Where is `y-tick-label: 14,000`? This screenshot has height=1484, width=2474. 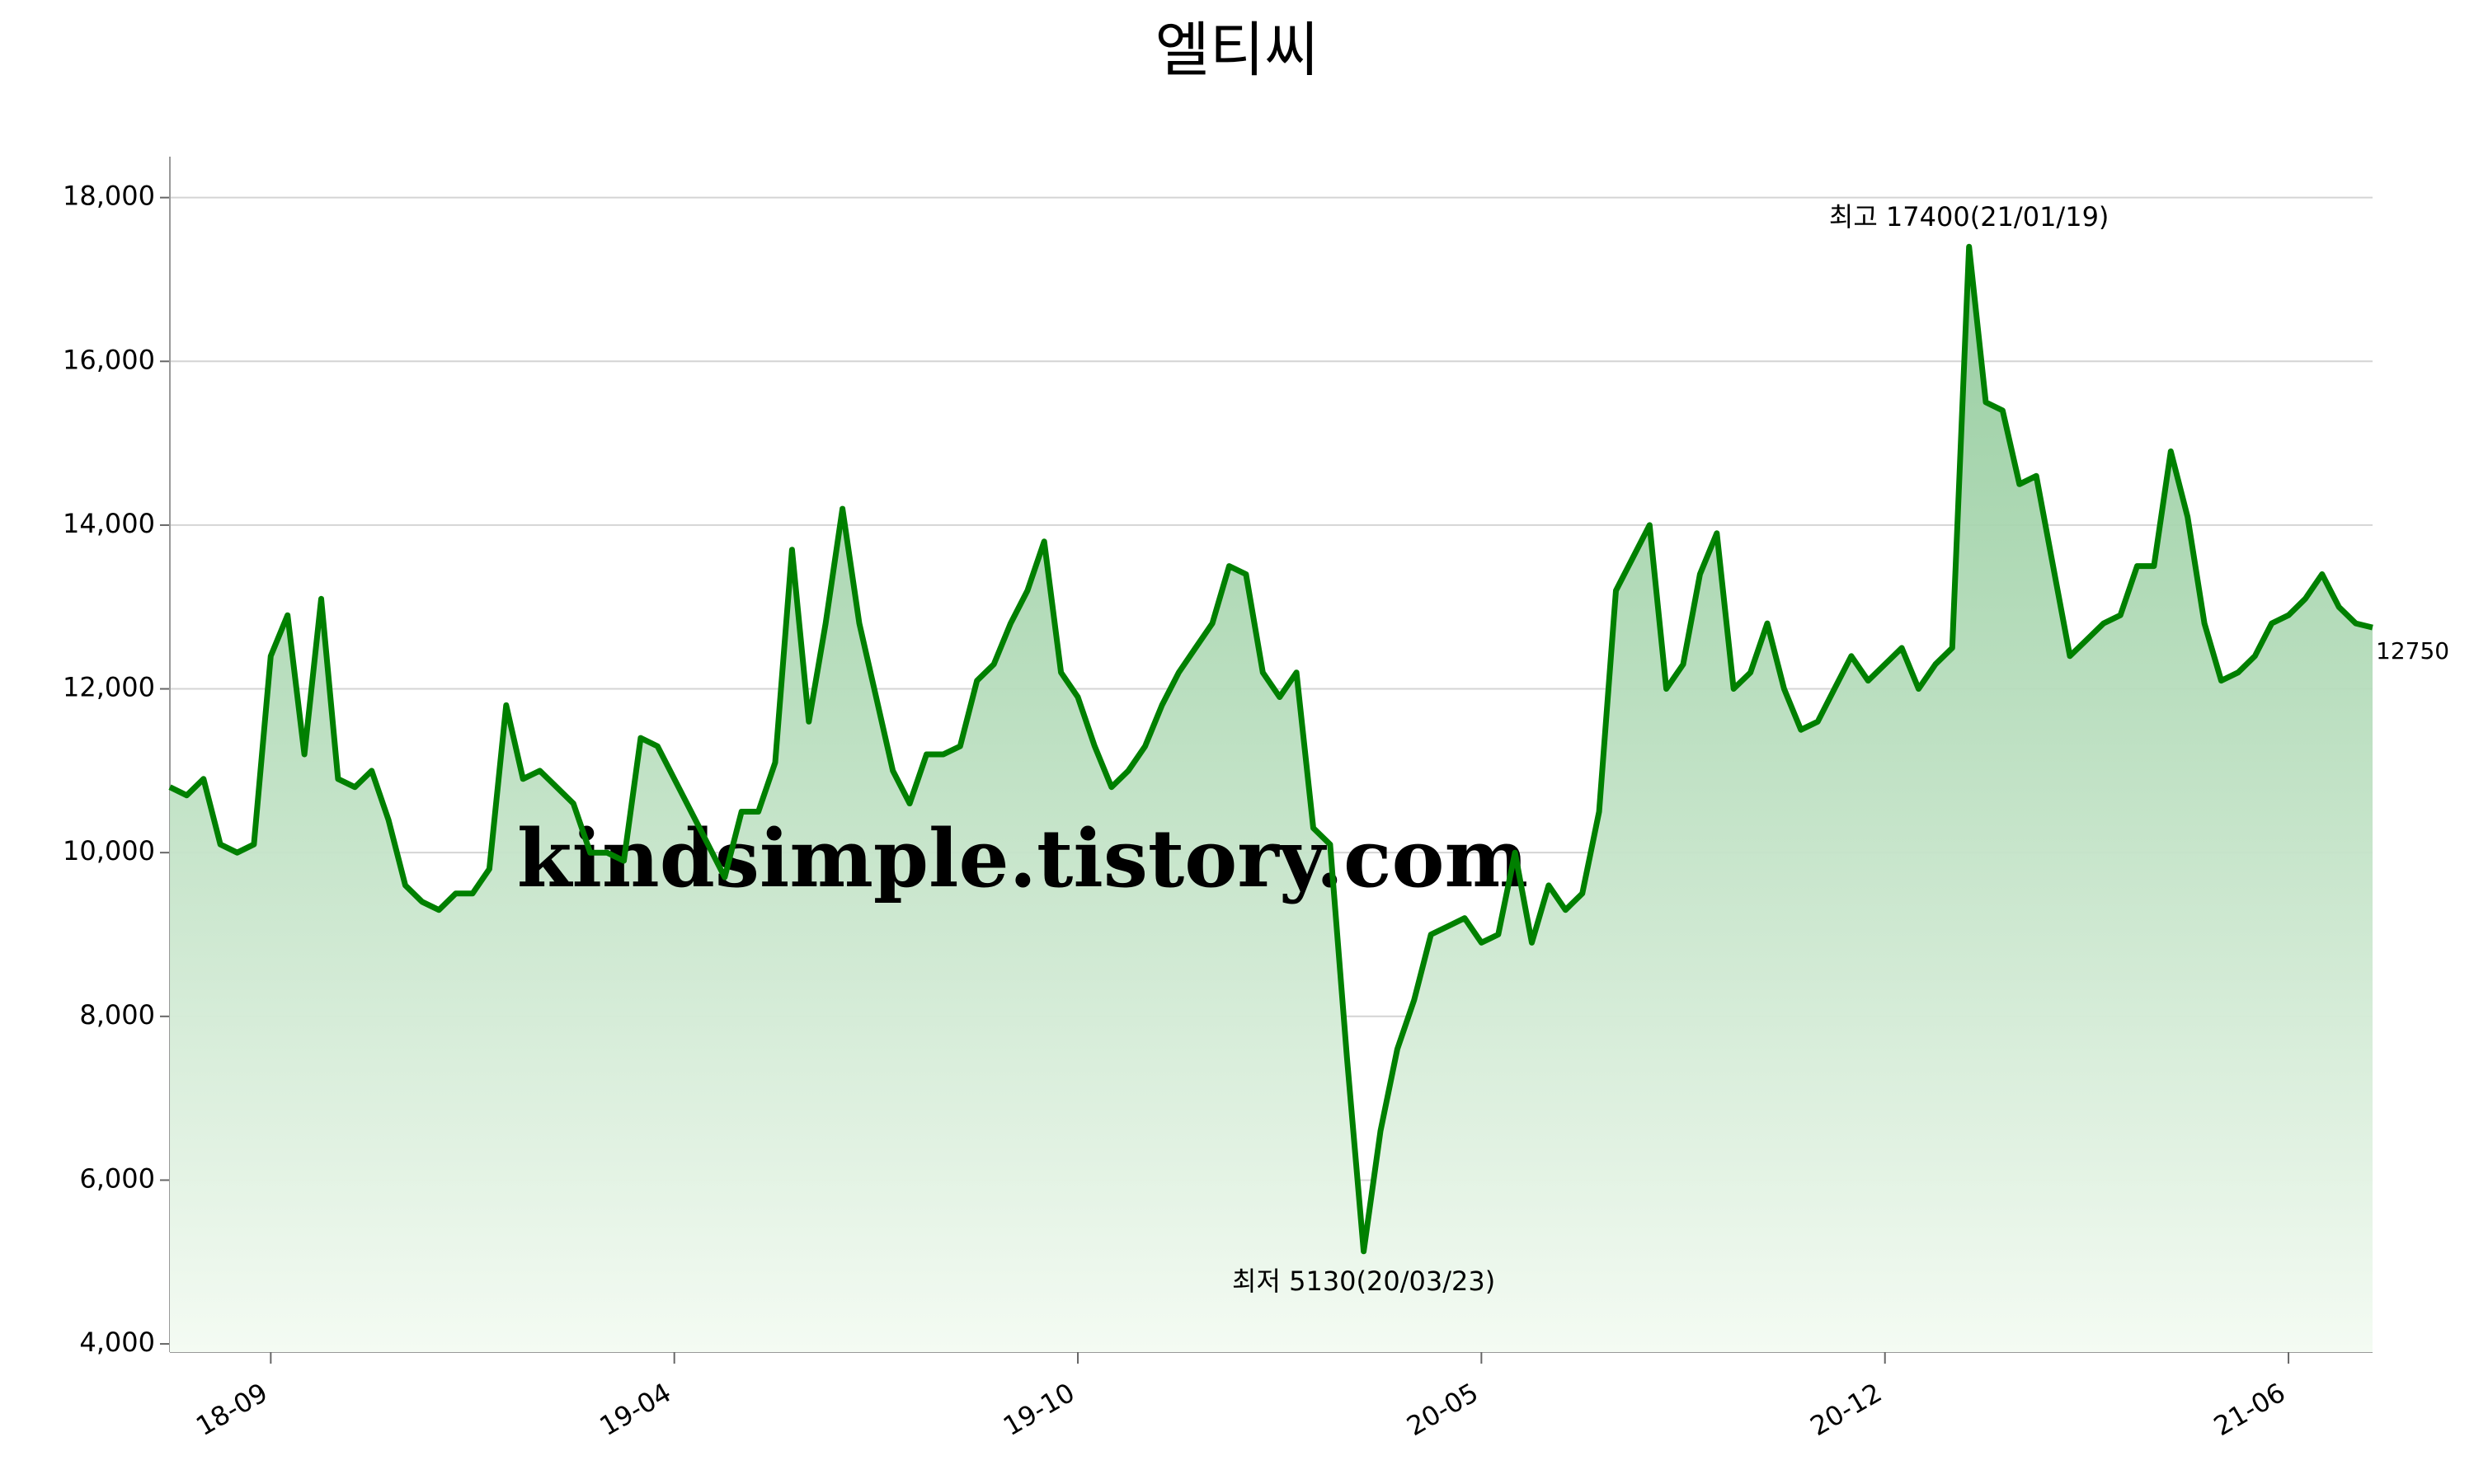 y-tick-label: 14,000 is located at coordinates (109, 523).